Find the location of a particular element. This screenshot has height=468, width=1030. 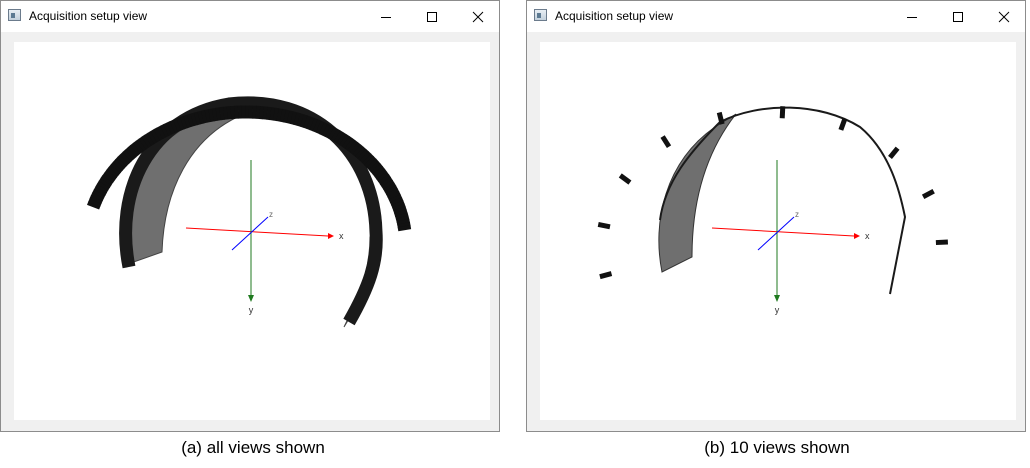

minimize-icon is located at coordinates (912, 17).